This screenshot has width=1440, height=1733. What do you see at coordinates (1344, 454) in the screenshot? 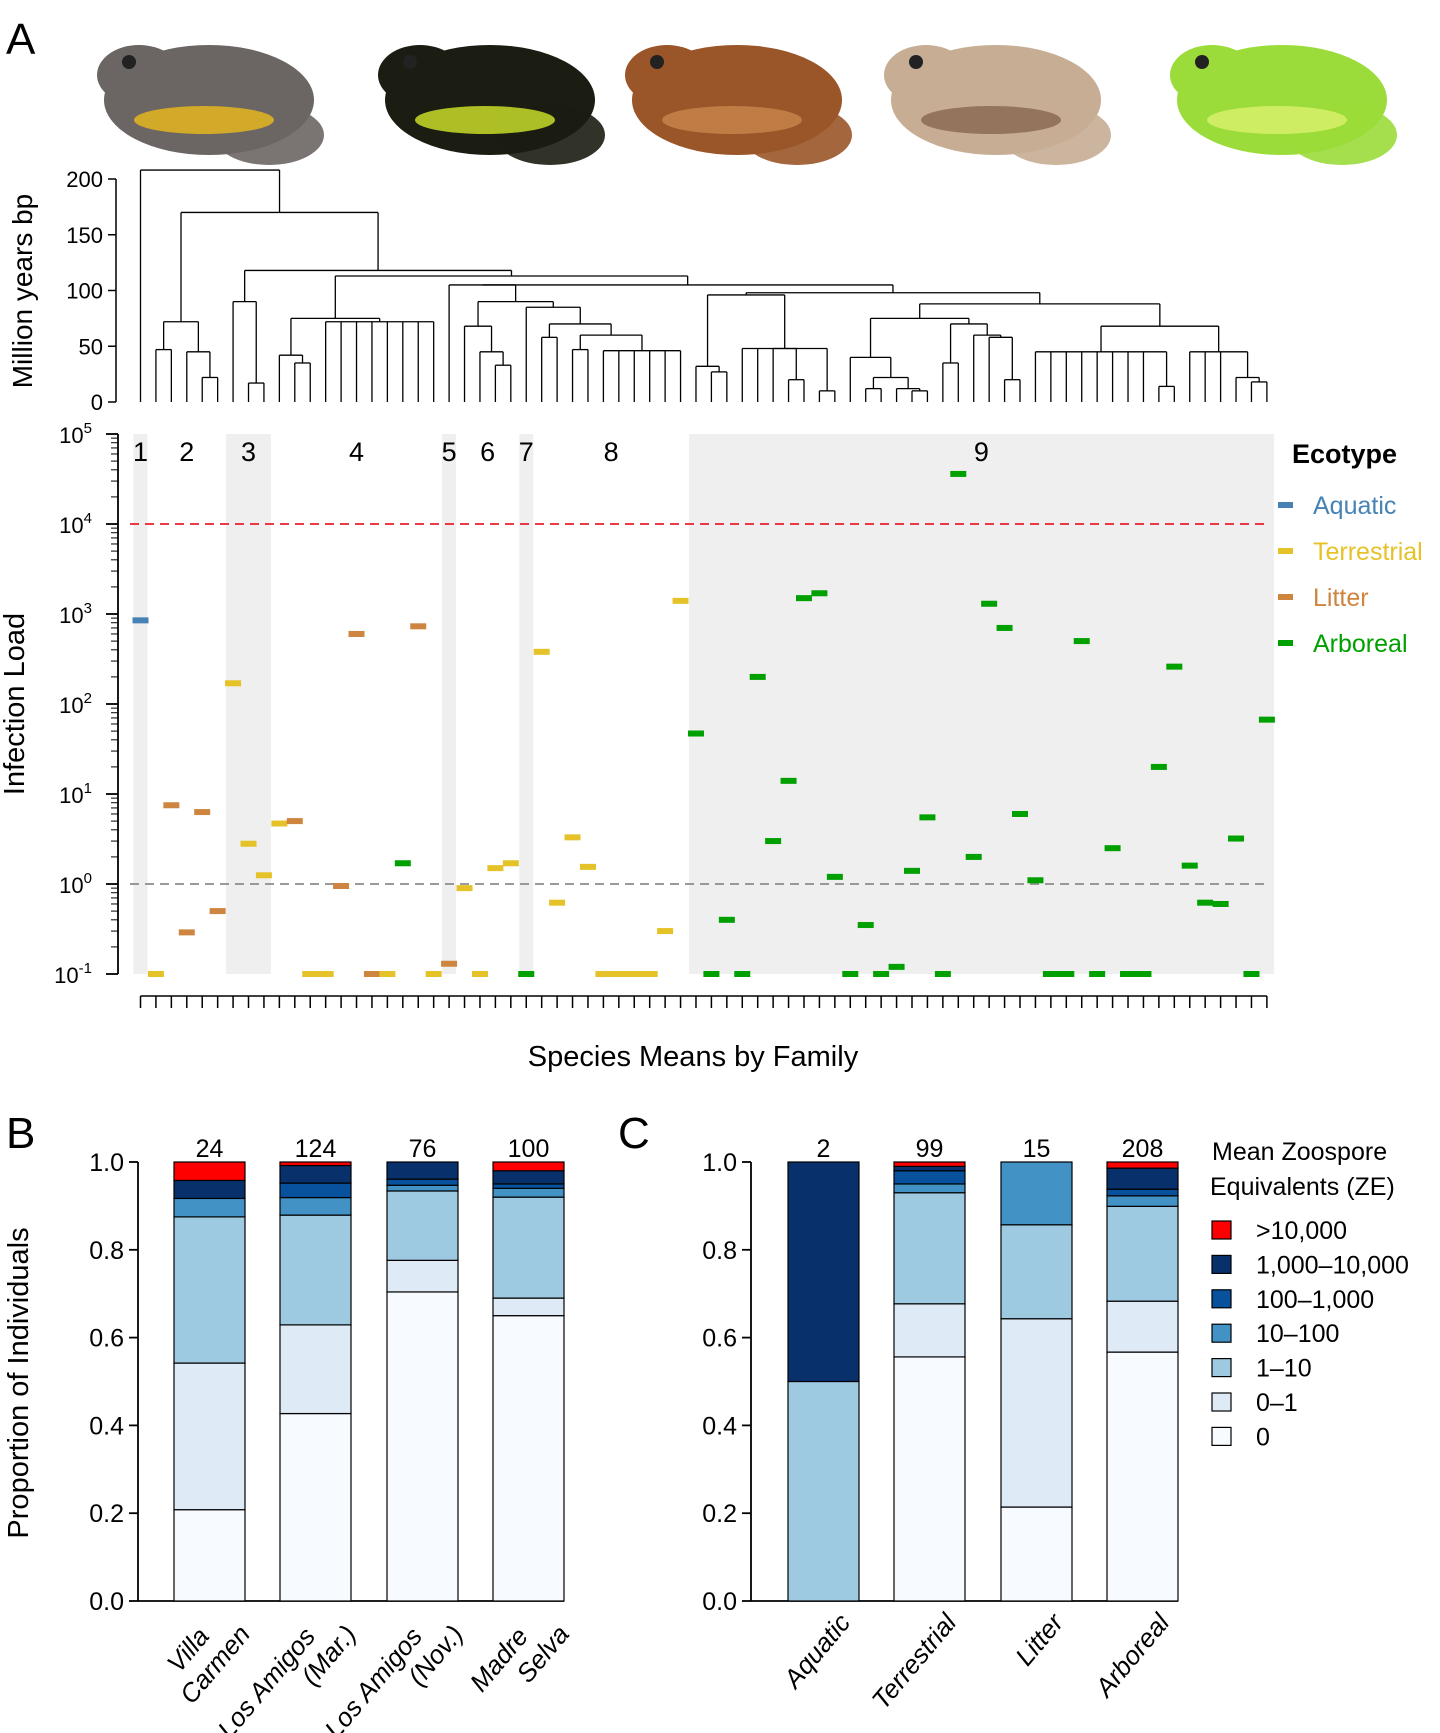
I see `ecotype-legend-title: Ecotype` at bounding box center [1344, 454].